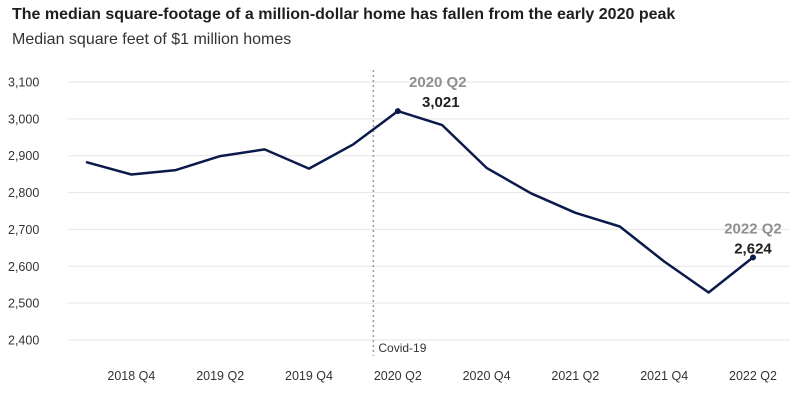  I want to click on x-tick-label: 2021 Q2, so click(575, 376).